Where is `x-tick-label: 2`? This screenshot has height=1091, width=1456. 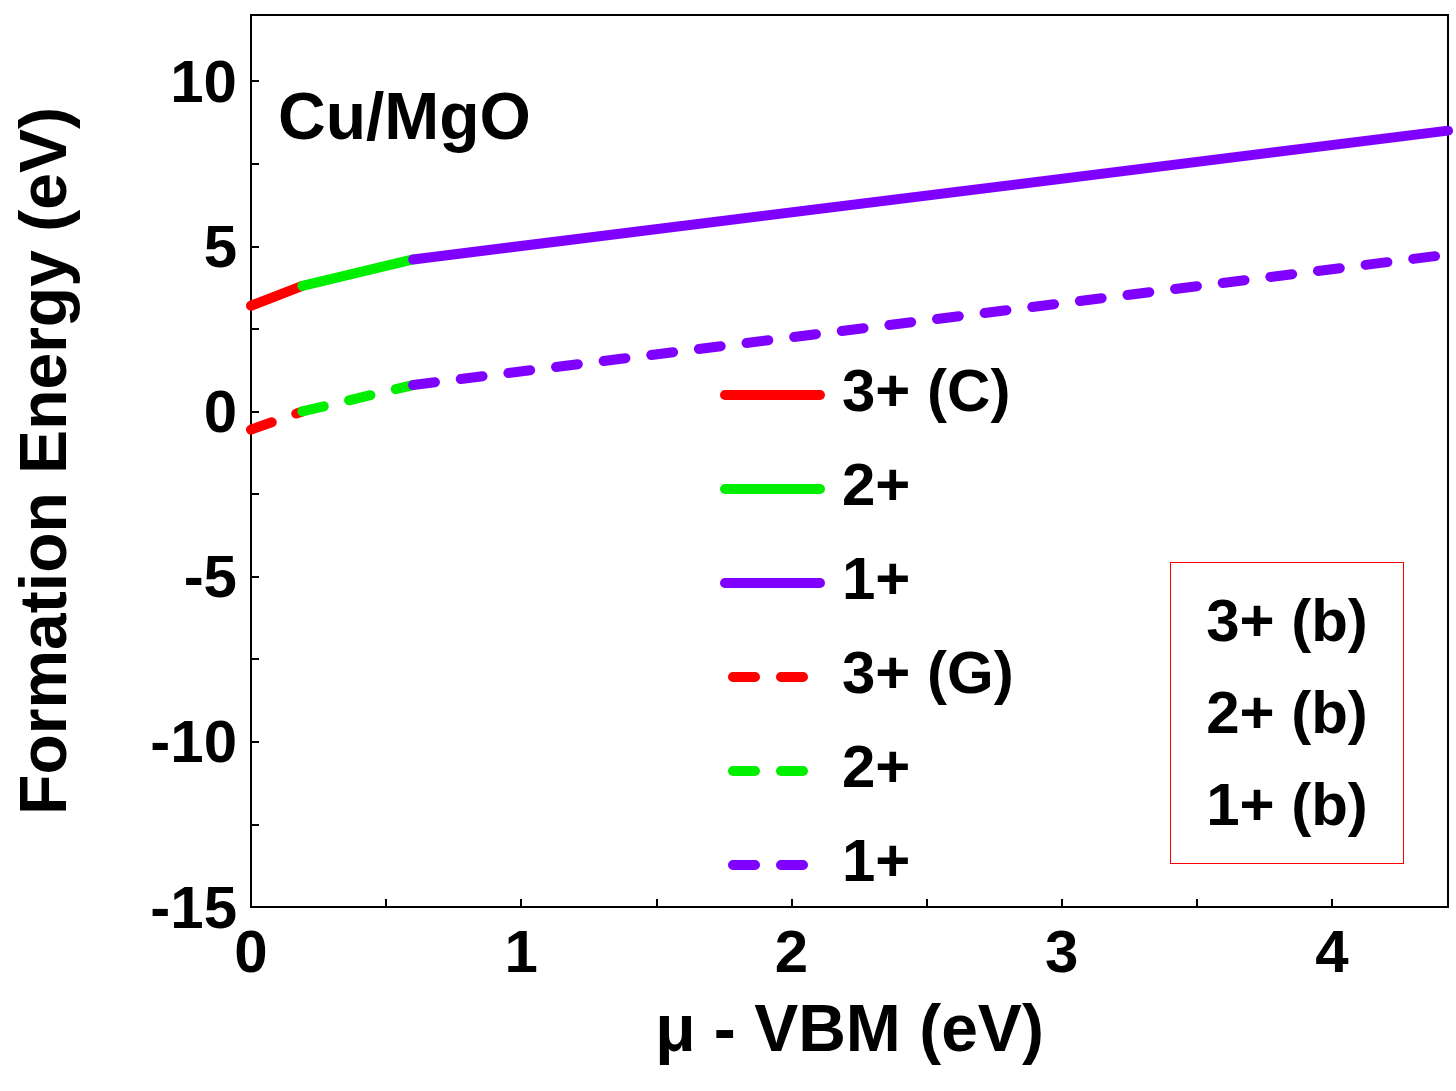 x-tick-label: 2 is located at coordinates (791, 951).